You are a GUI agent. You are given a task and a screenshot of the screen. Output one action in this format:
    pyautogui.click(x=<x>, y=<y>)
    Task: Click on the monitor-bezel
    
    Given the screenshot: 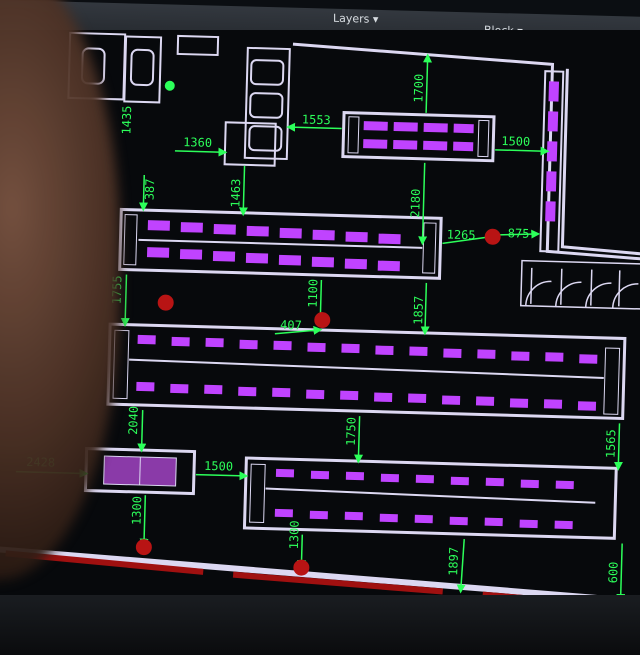 What is the action you would take?
    pyautogui.click(x=320, y=625)
    